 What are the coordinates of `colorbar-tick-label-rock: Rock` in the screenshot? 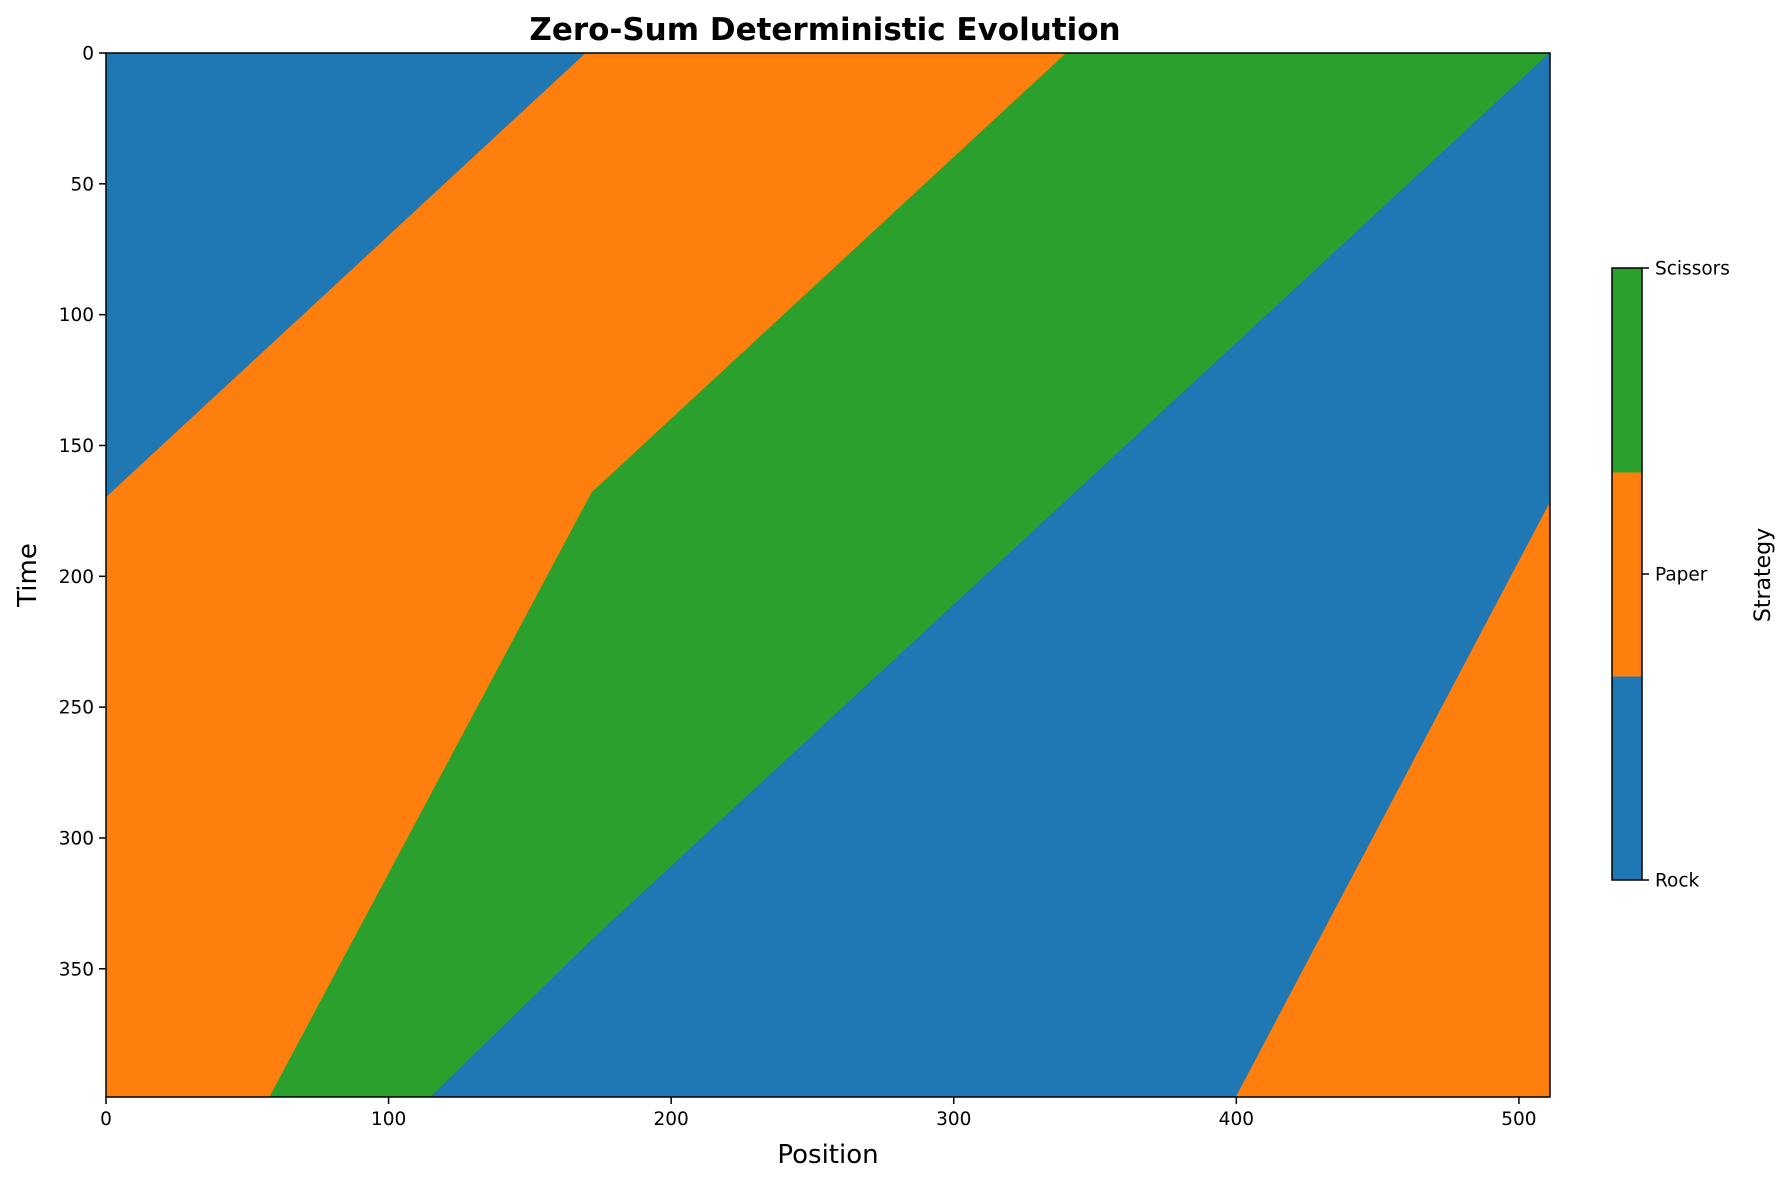 It's located at (1677, 881).